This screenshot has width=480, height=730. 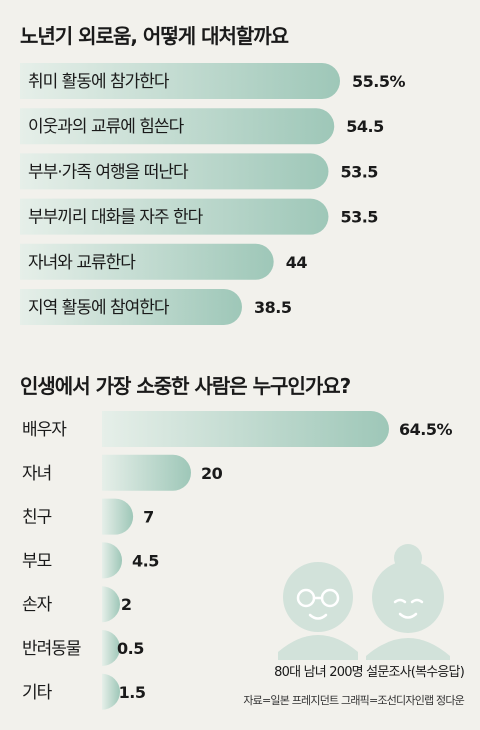 What do you see at coordinates (106, 127) in the screenshot?
I see `category-label: 이웃과의 교류에 힘쓴다` at bounding box center [106, 127].